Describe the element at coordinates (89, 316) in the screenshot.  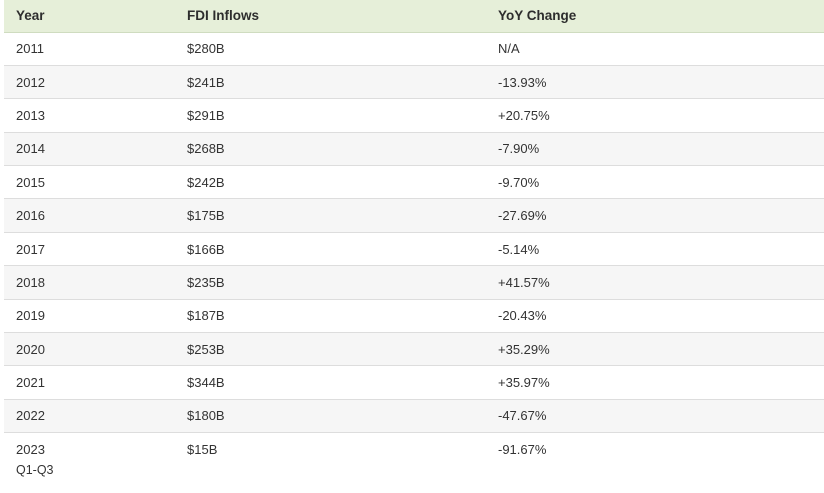
I see `cell-year: 2019` at that location.